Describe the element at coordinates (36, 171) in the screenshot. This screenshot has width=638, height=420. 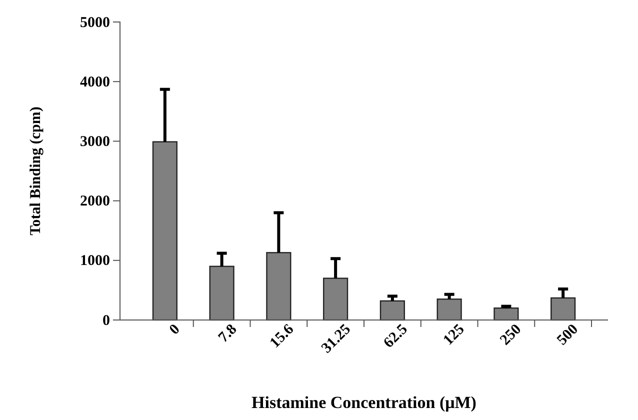
I see `y-axis-title: Total Binding (cpm)` at that location.